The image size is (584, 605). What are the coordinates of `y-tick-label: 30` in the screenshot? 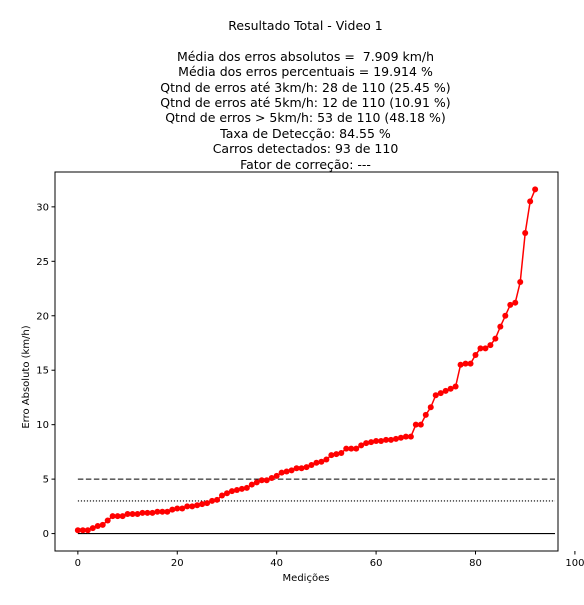 It's located at (42, 207).